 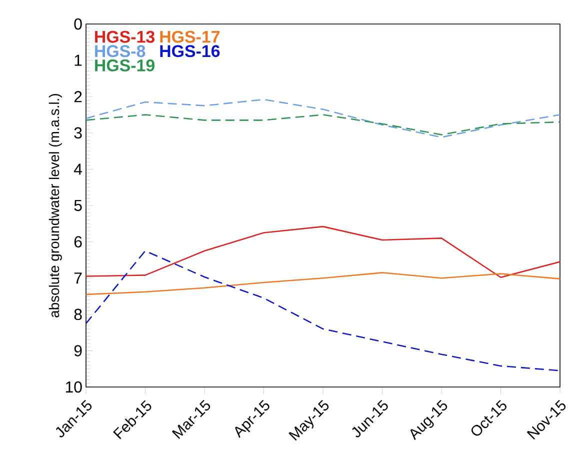 I want to click on text: HGS-17, so click(x=190, y=36).